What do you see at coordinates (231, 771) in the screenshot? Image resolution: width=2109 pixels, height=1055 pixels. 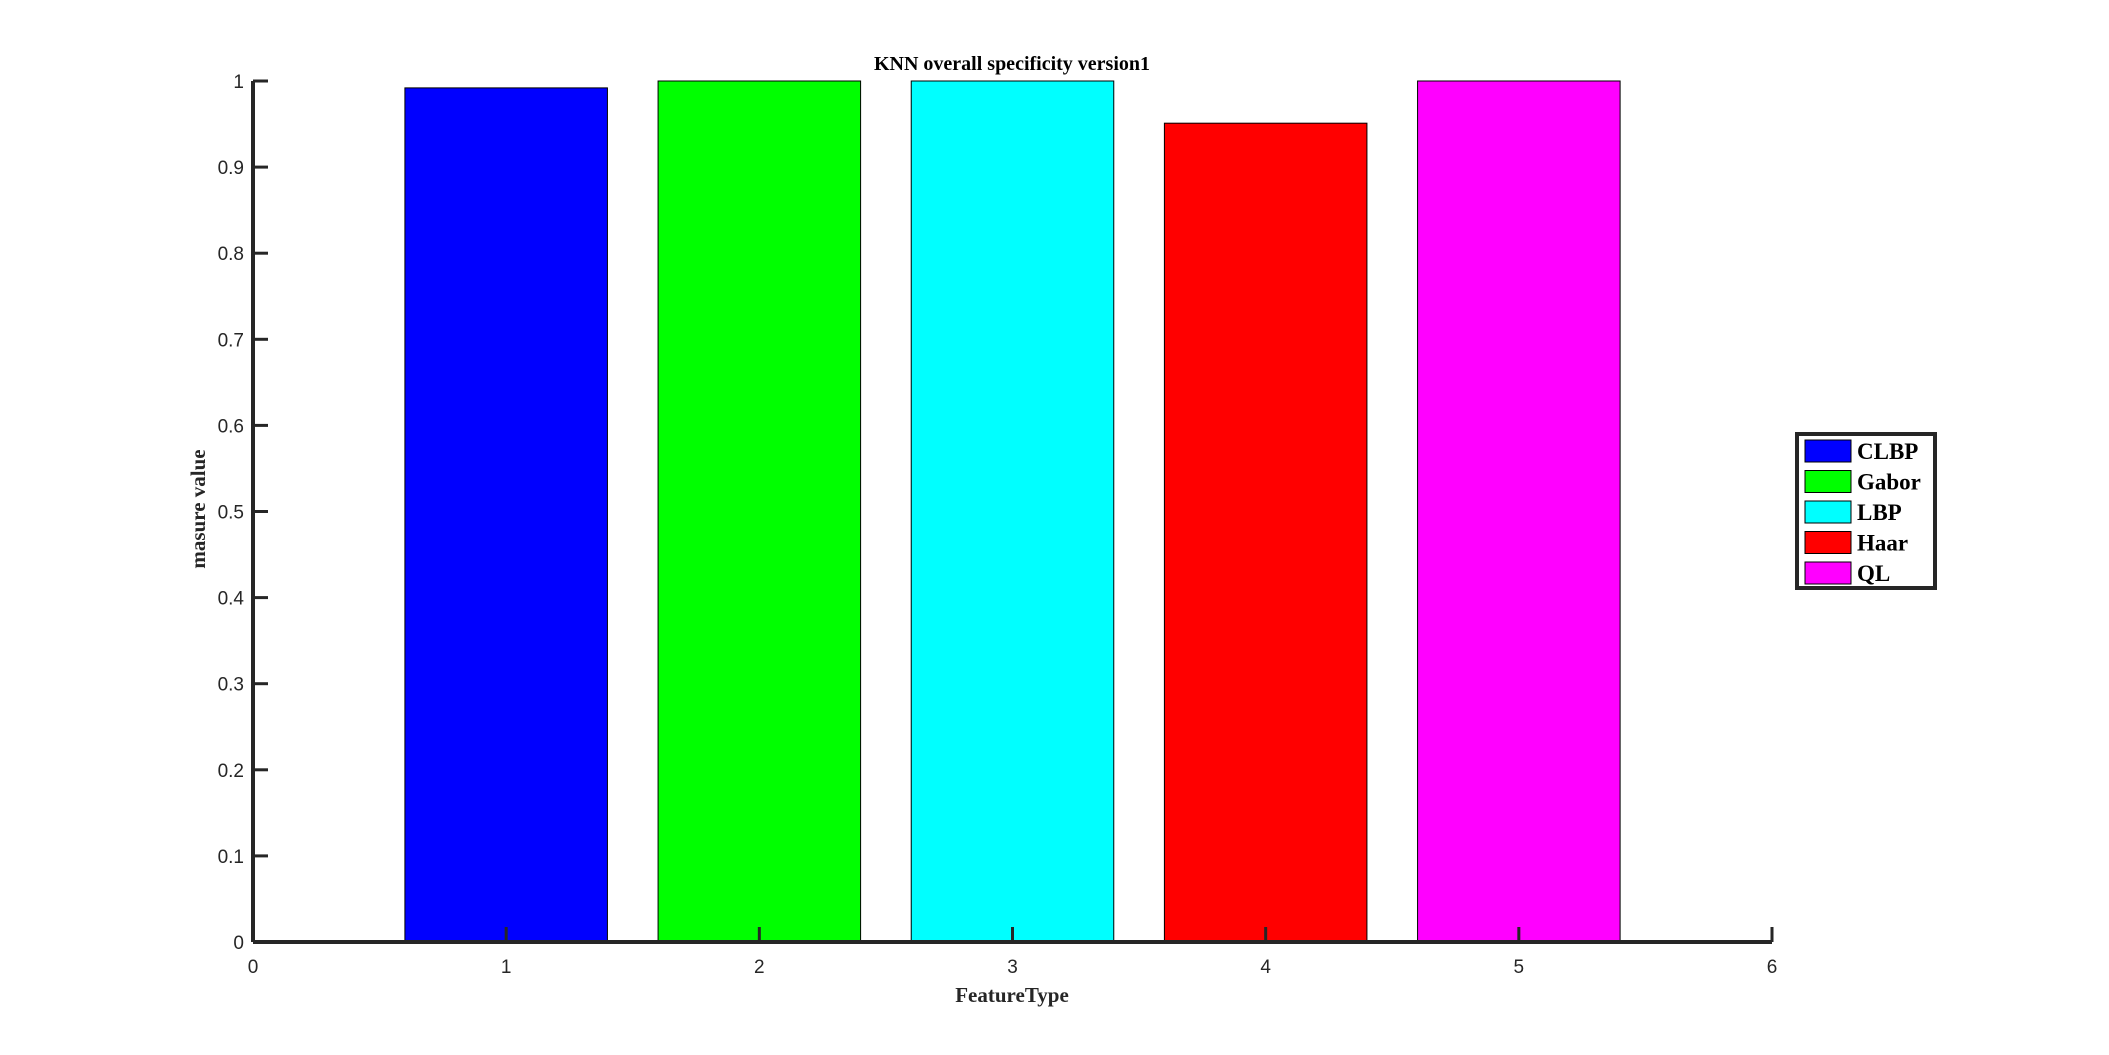 I see `y-tick-label: 0.2` at bounding box center [231, 771].